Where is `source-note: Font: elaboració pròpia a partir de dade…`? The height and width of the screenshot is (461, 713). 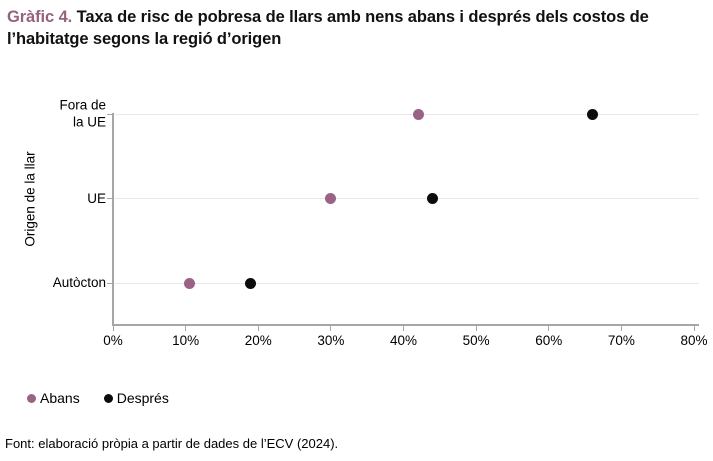 source-note: Font: elaboració pròpia a partir de dade… is located at coordinates (172, 443).